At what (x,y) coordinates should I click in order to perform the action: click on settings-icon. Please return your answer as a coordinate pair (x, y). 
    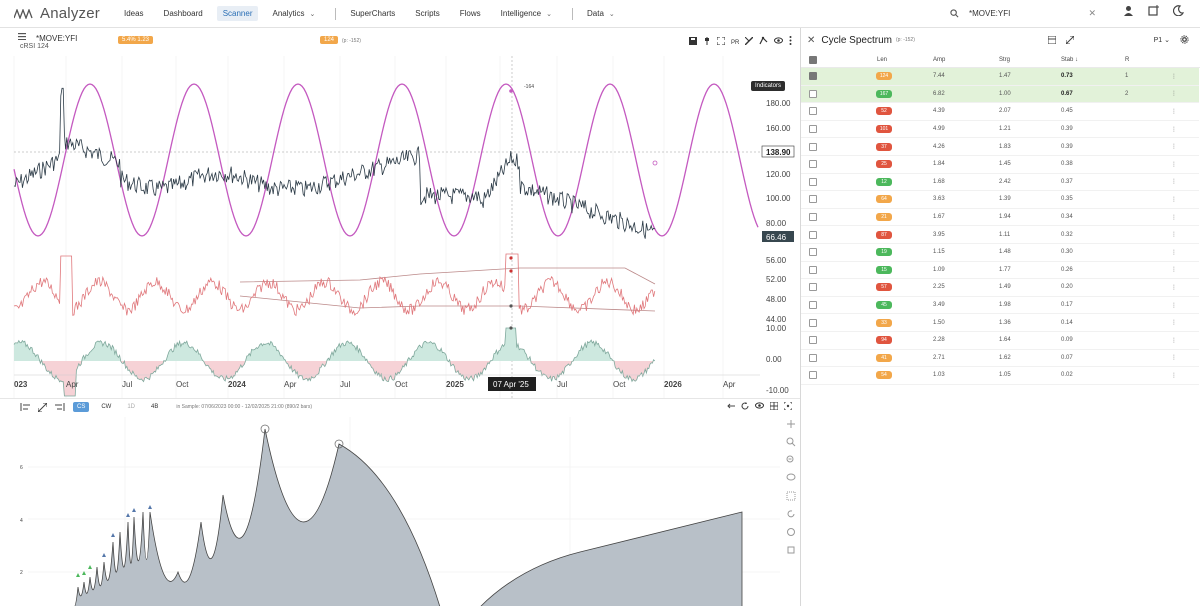
    Looking at the image, I should click on (791, 550).